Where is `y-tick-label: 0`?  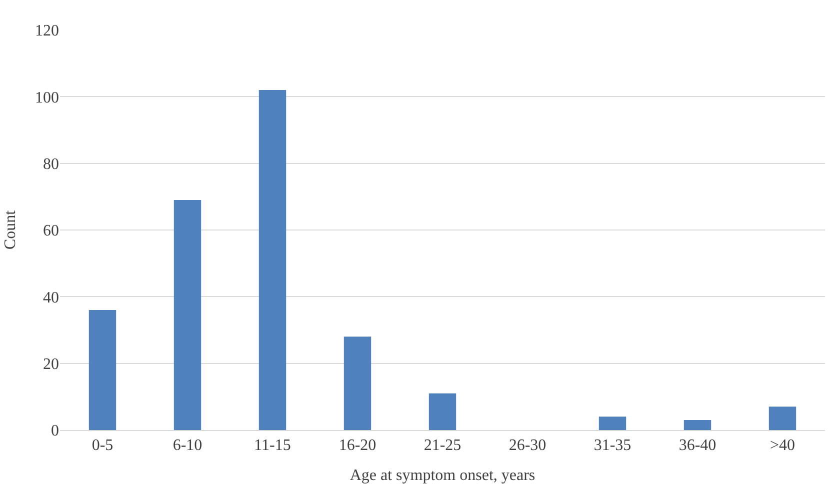 y-tick-label: 0 is located at coordinates (55, 431).